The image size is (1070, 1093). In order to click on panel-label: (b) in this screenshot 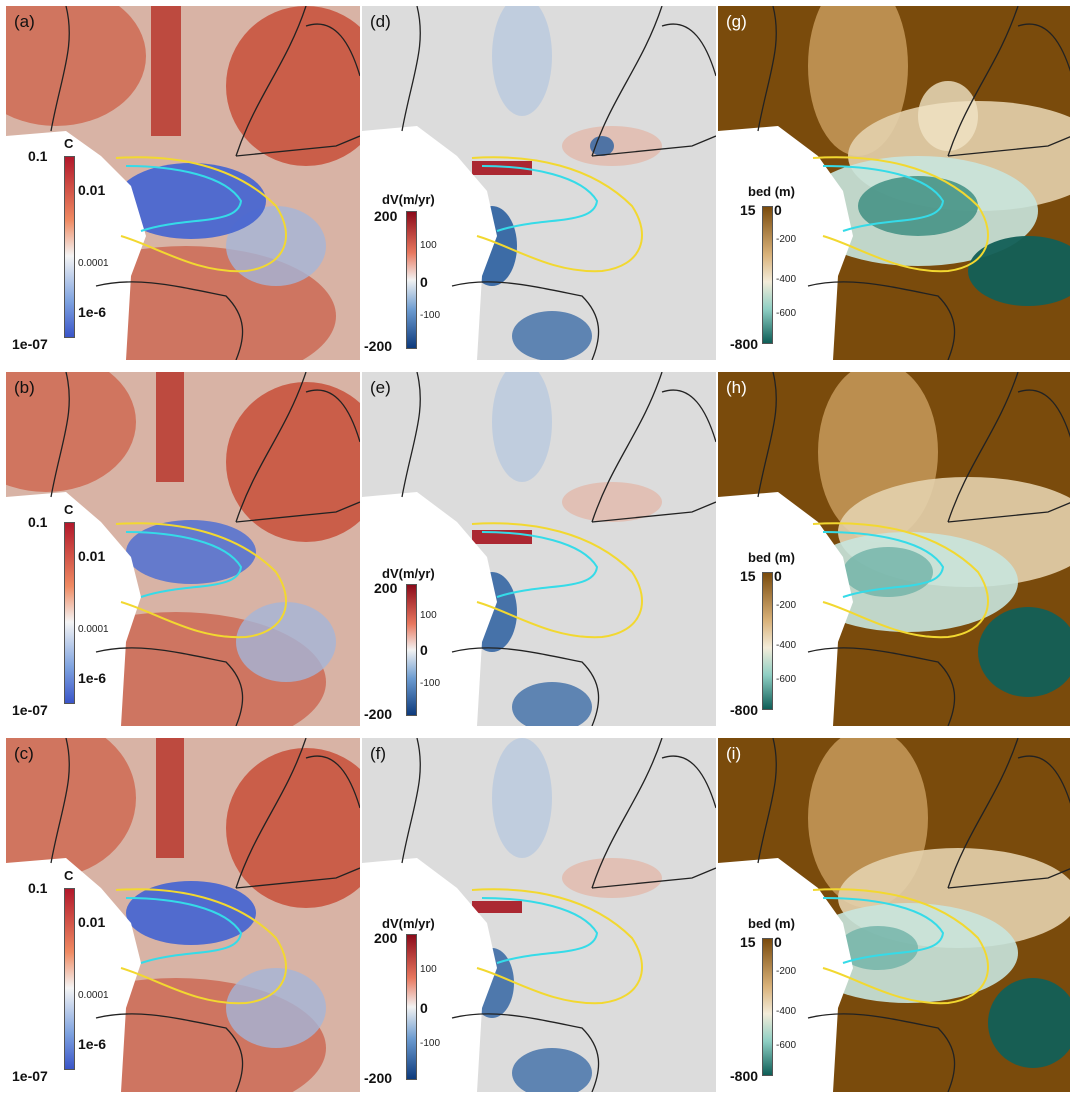, I will do `click(24, 387)`.